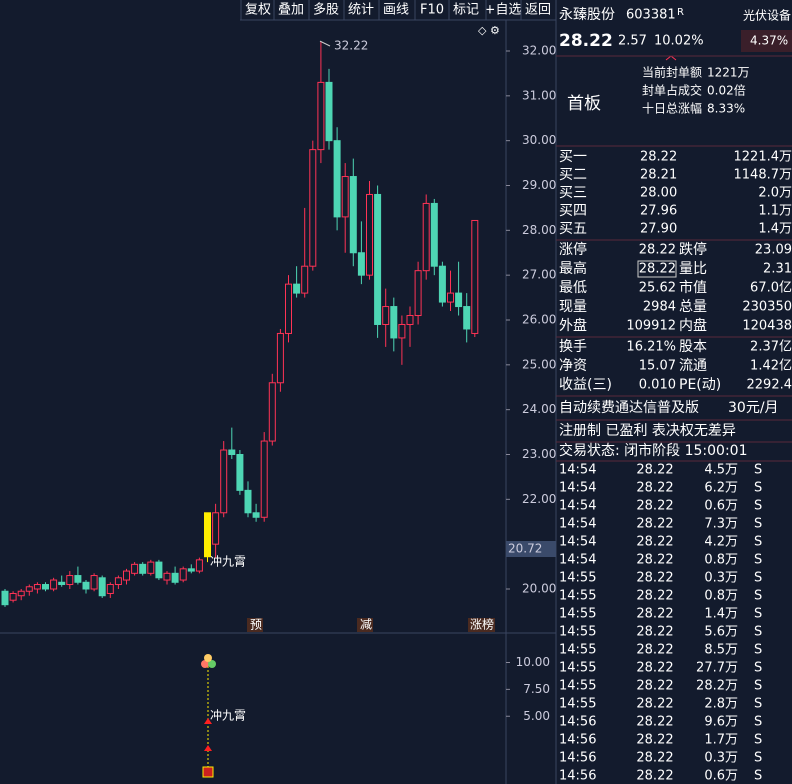 The height and width of the screenshot is (784, 792). I want to click on event-label: 减, so click(366, 625).